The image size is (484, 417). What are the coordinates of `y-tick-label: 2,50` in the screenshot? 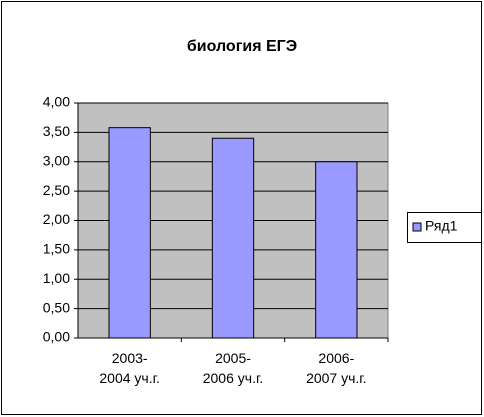 It's located at (56, 190).